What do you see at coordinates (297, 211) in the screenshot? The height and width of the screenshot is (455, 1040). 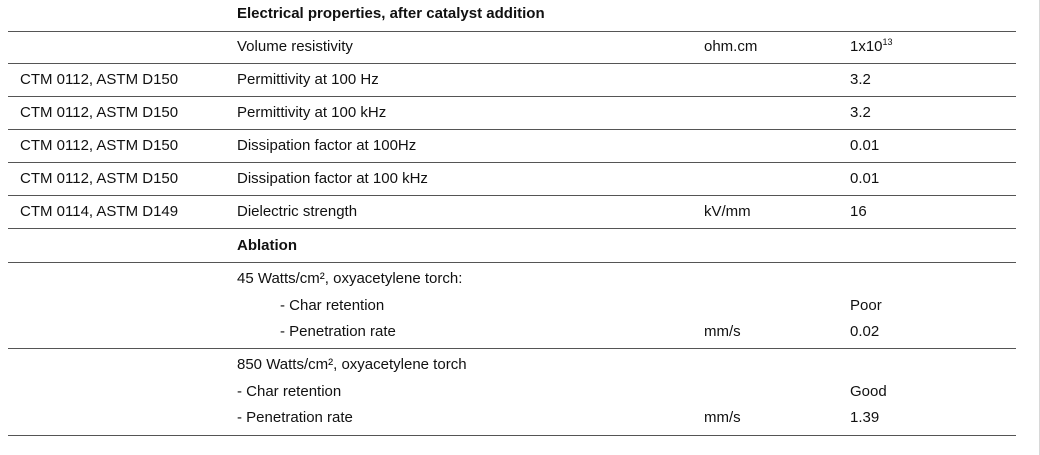 I see `property-cell: Dielectric strength` at bounding box center [297, 211].